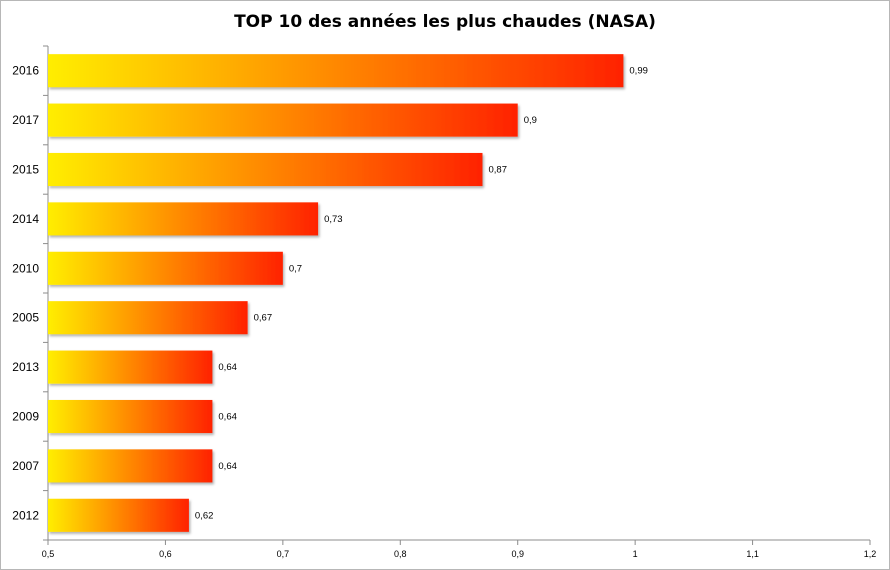  Describe the element at coordinates (25, 71) in the screenshot. I see `category-label: 2016` at that location.